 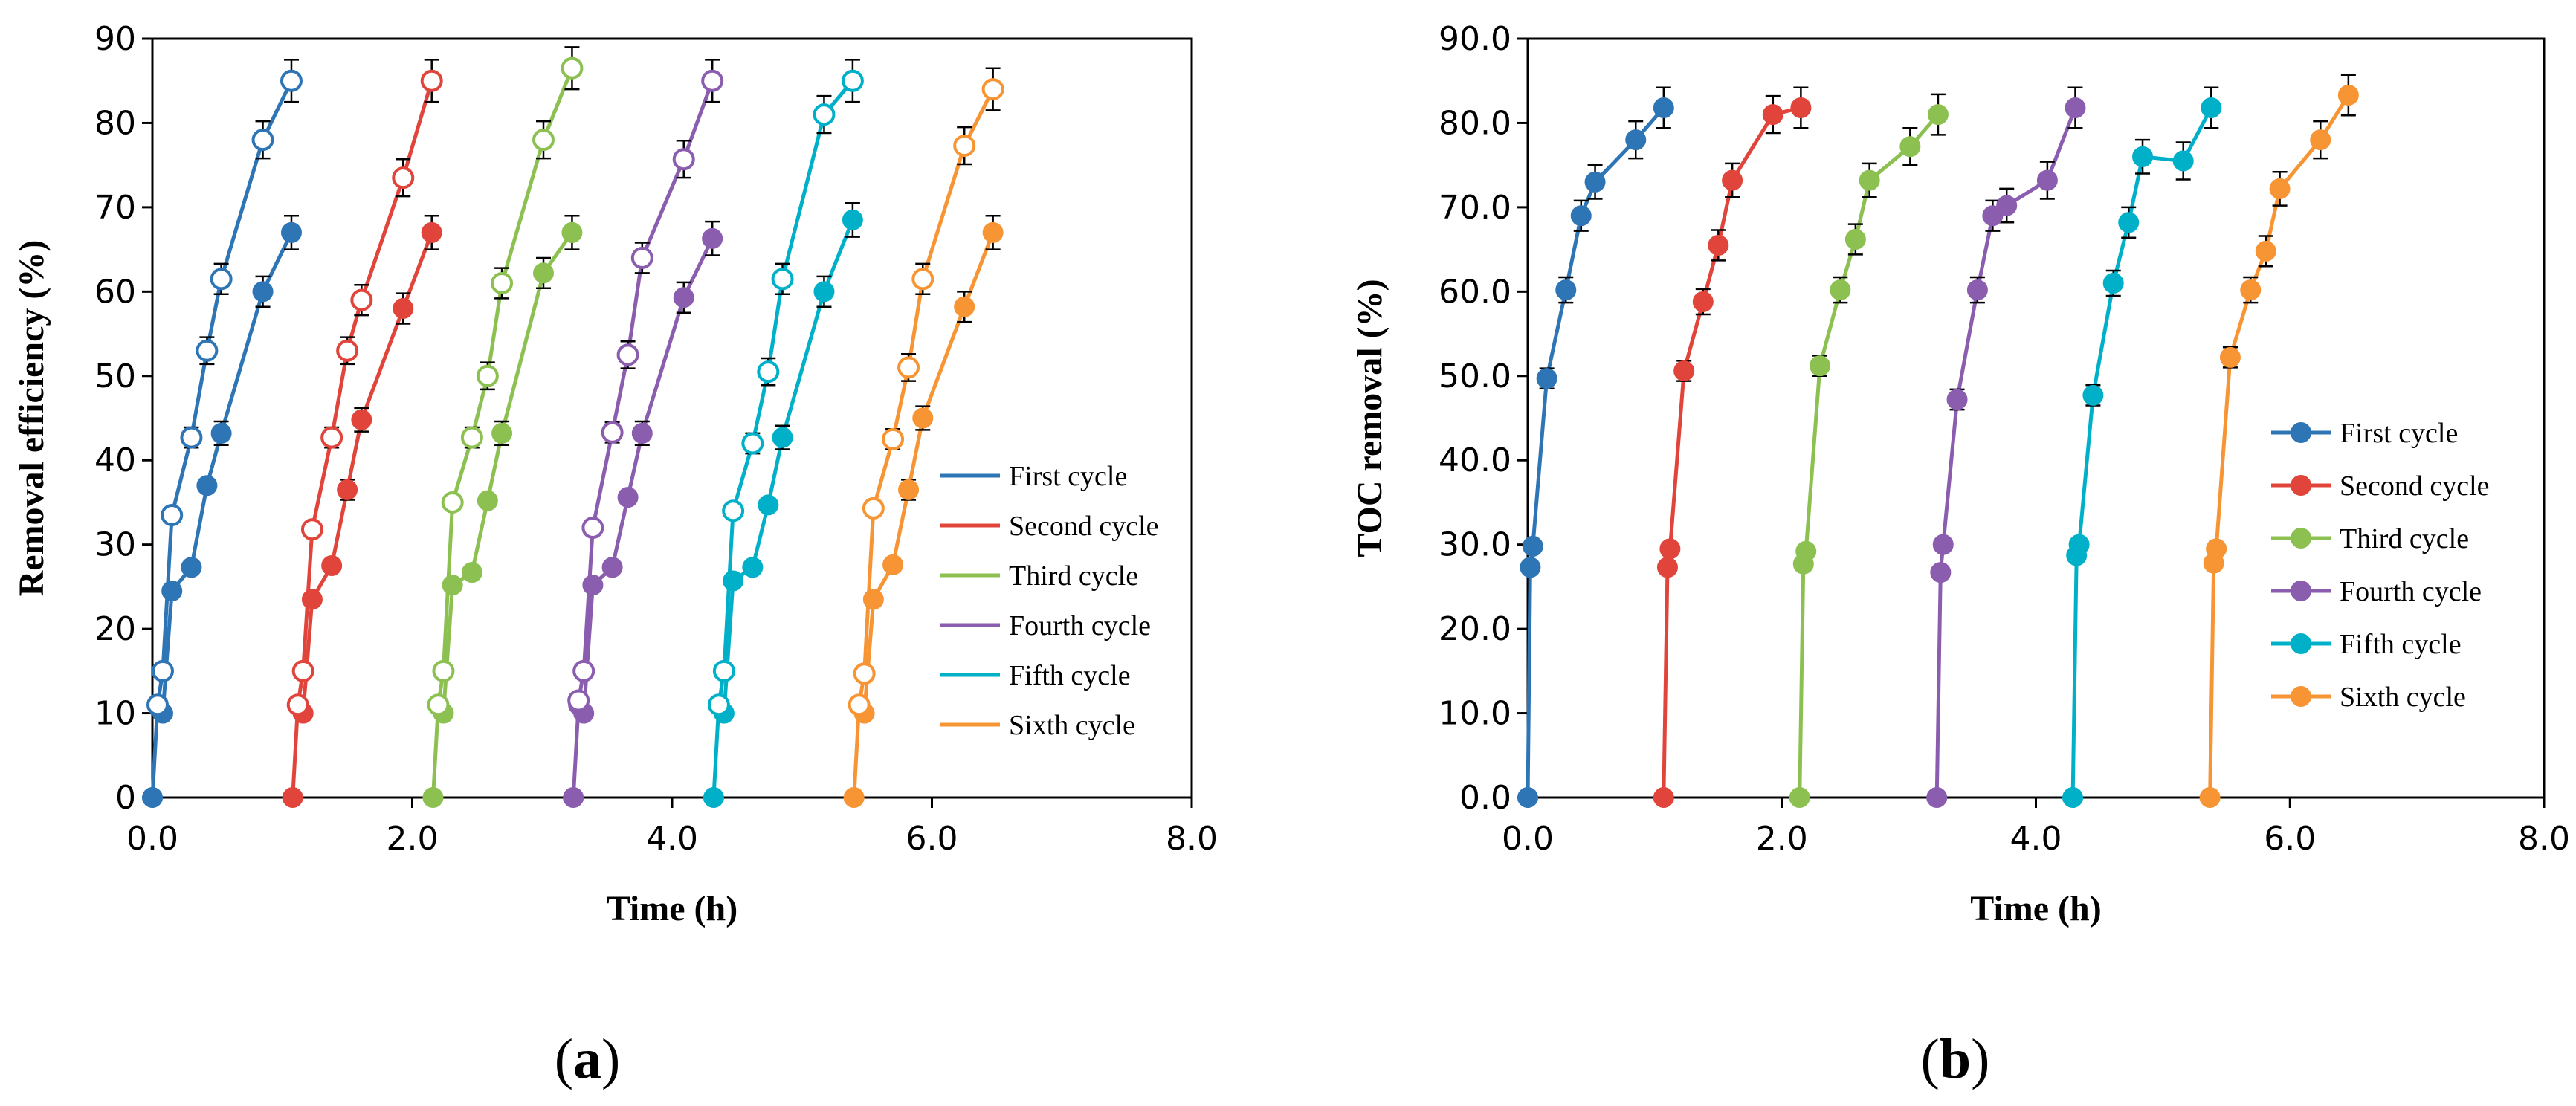 What do you see at coordinates (1475, 460) in the screenshot?
I see `y-tick-label: 40.0` at bounding box center [1475, 460].